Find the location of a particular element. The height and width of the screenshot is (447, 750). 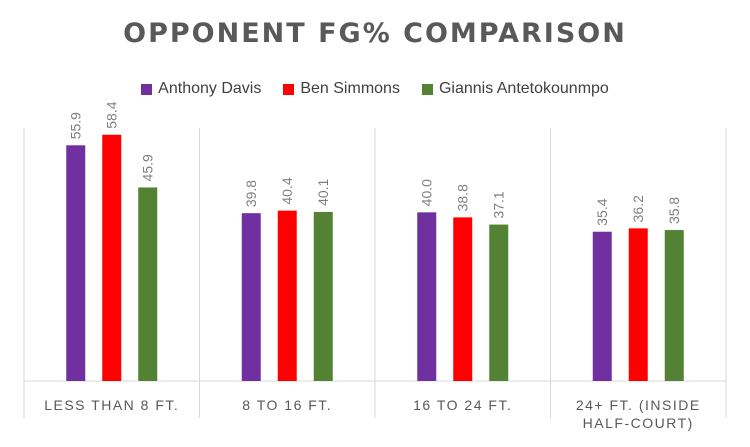

data-label: 39.8 is located at coordinates (251, 193).